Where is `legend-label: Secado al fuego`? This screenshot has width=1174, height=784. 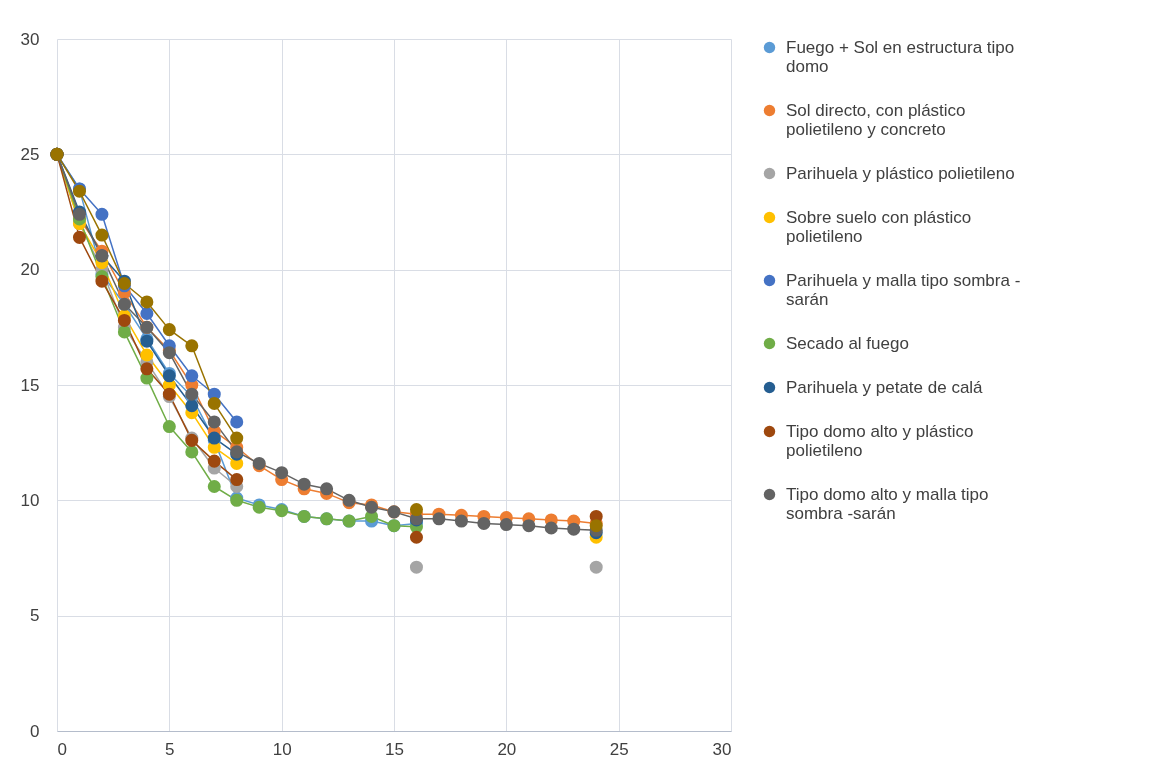 legend-label: Secado al fuego is located at coordinates (847, 343).